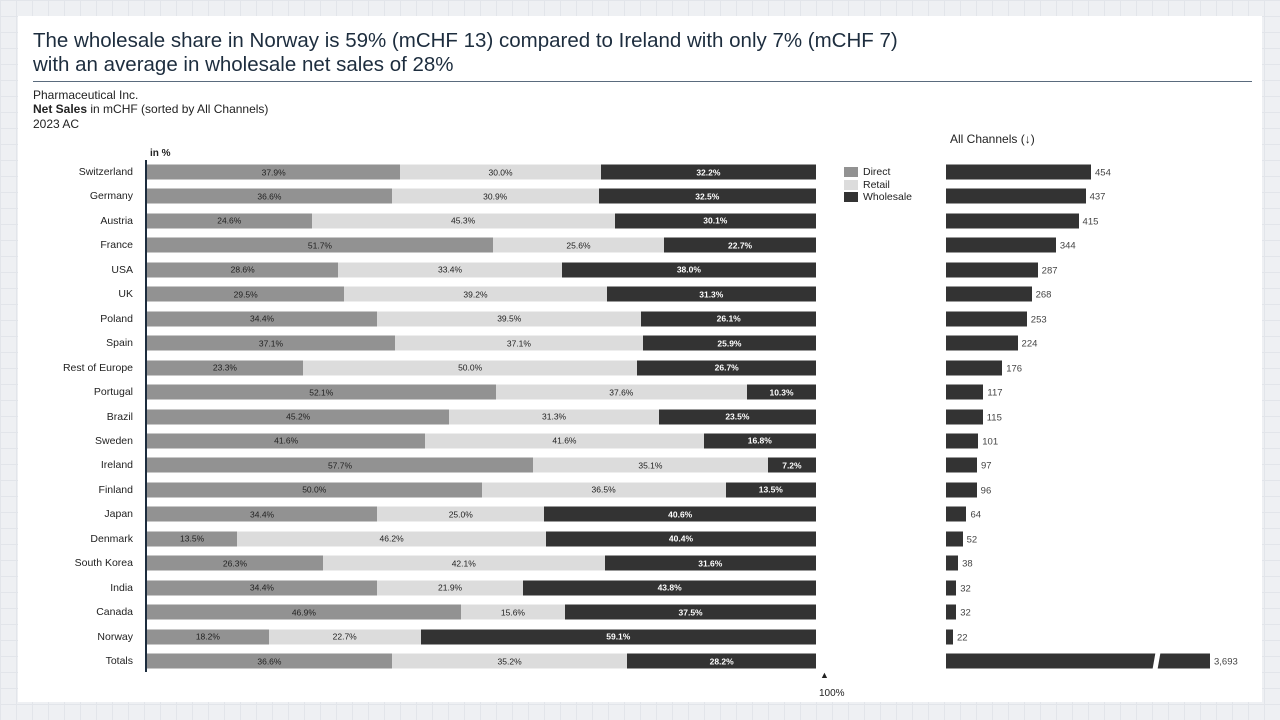 The width and height of the screenshot is (1280, 720). Describe the element at coordinates (962, 638) in the screenshot. I see `total-value-label: 22` at that location.